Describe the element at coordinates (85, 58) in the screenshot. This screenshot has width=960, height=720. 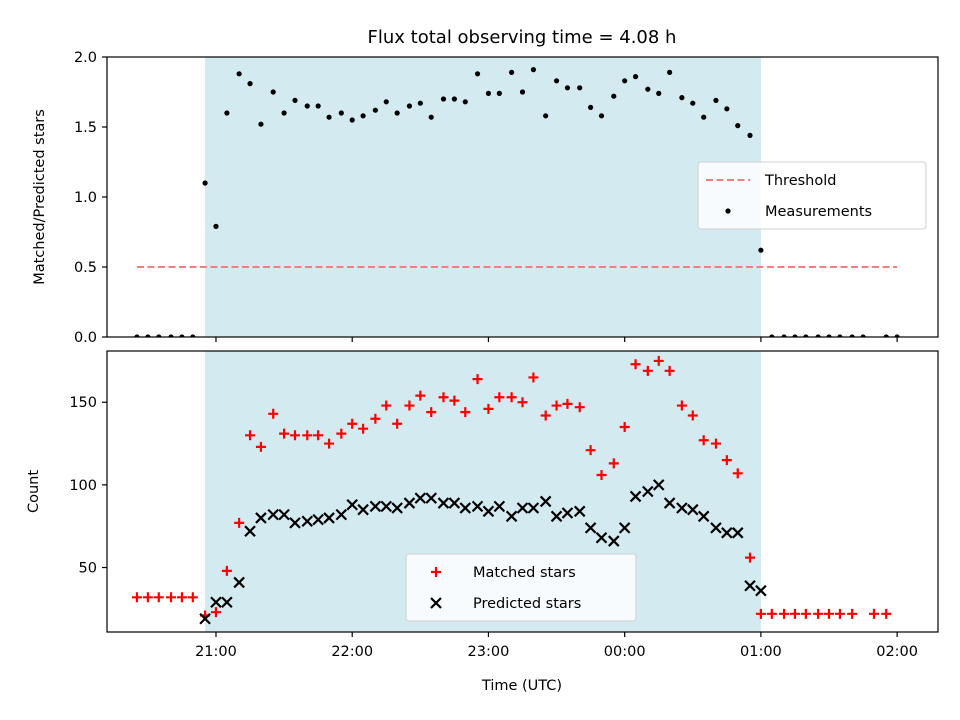
I see `y-tick-label: 2.0` at that location.